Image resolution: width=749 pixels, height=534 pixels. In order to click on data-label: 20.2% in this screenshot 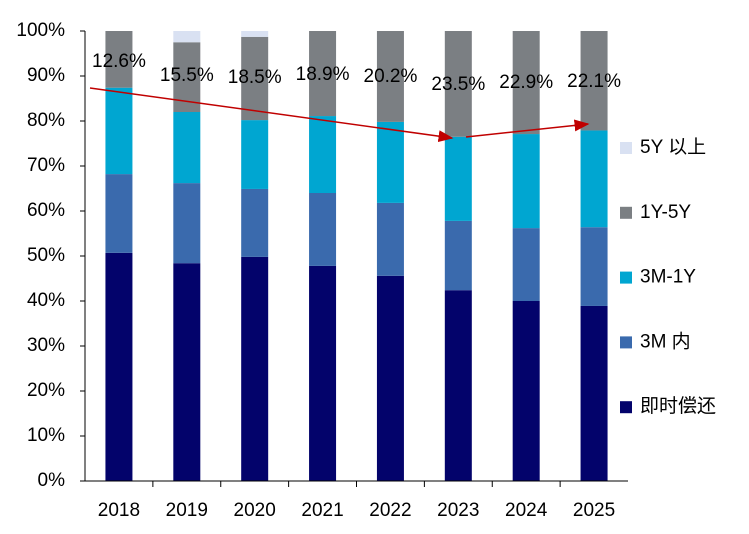, I will do `click(391, 76)`.